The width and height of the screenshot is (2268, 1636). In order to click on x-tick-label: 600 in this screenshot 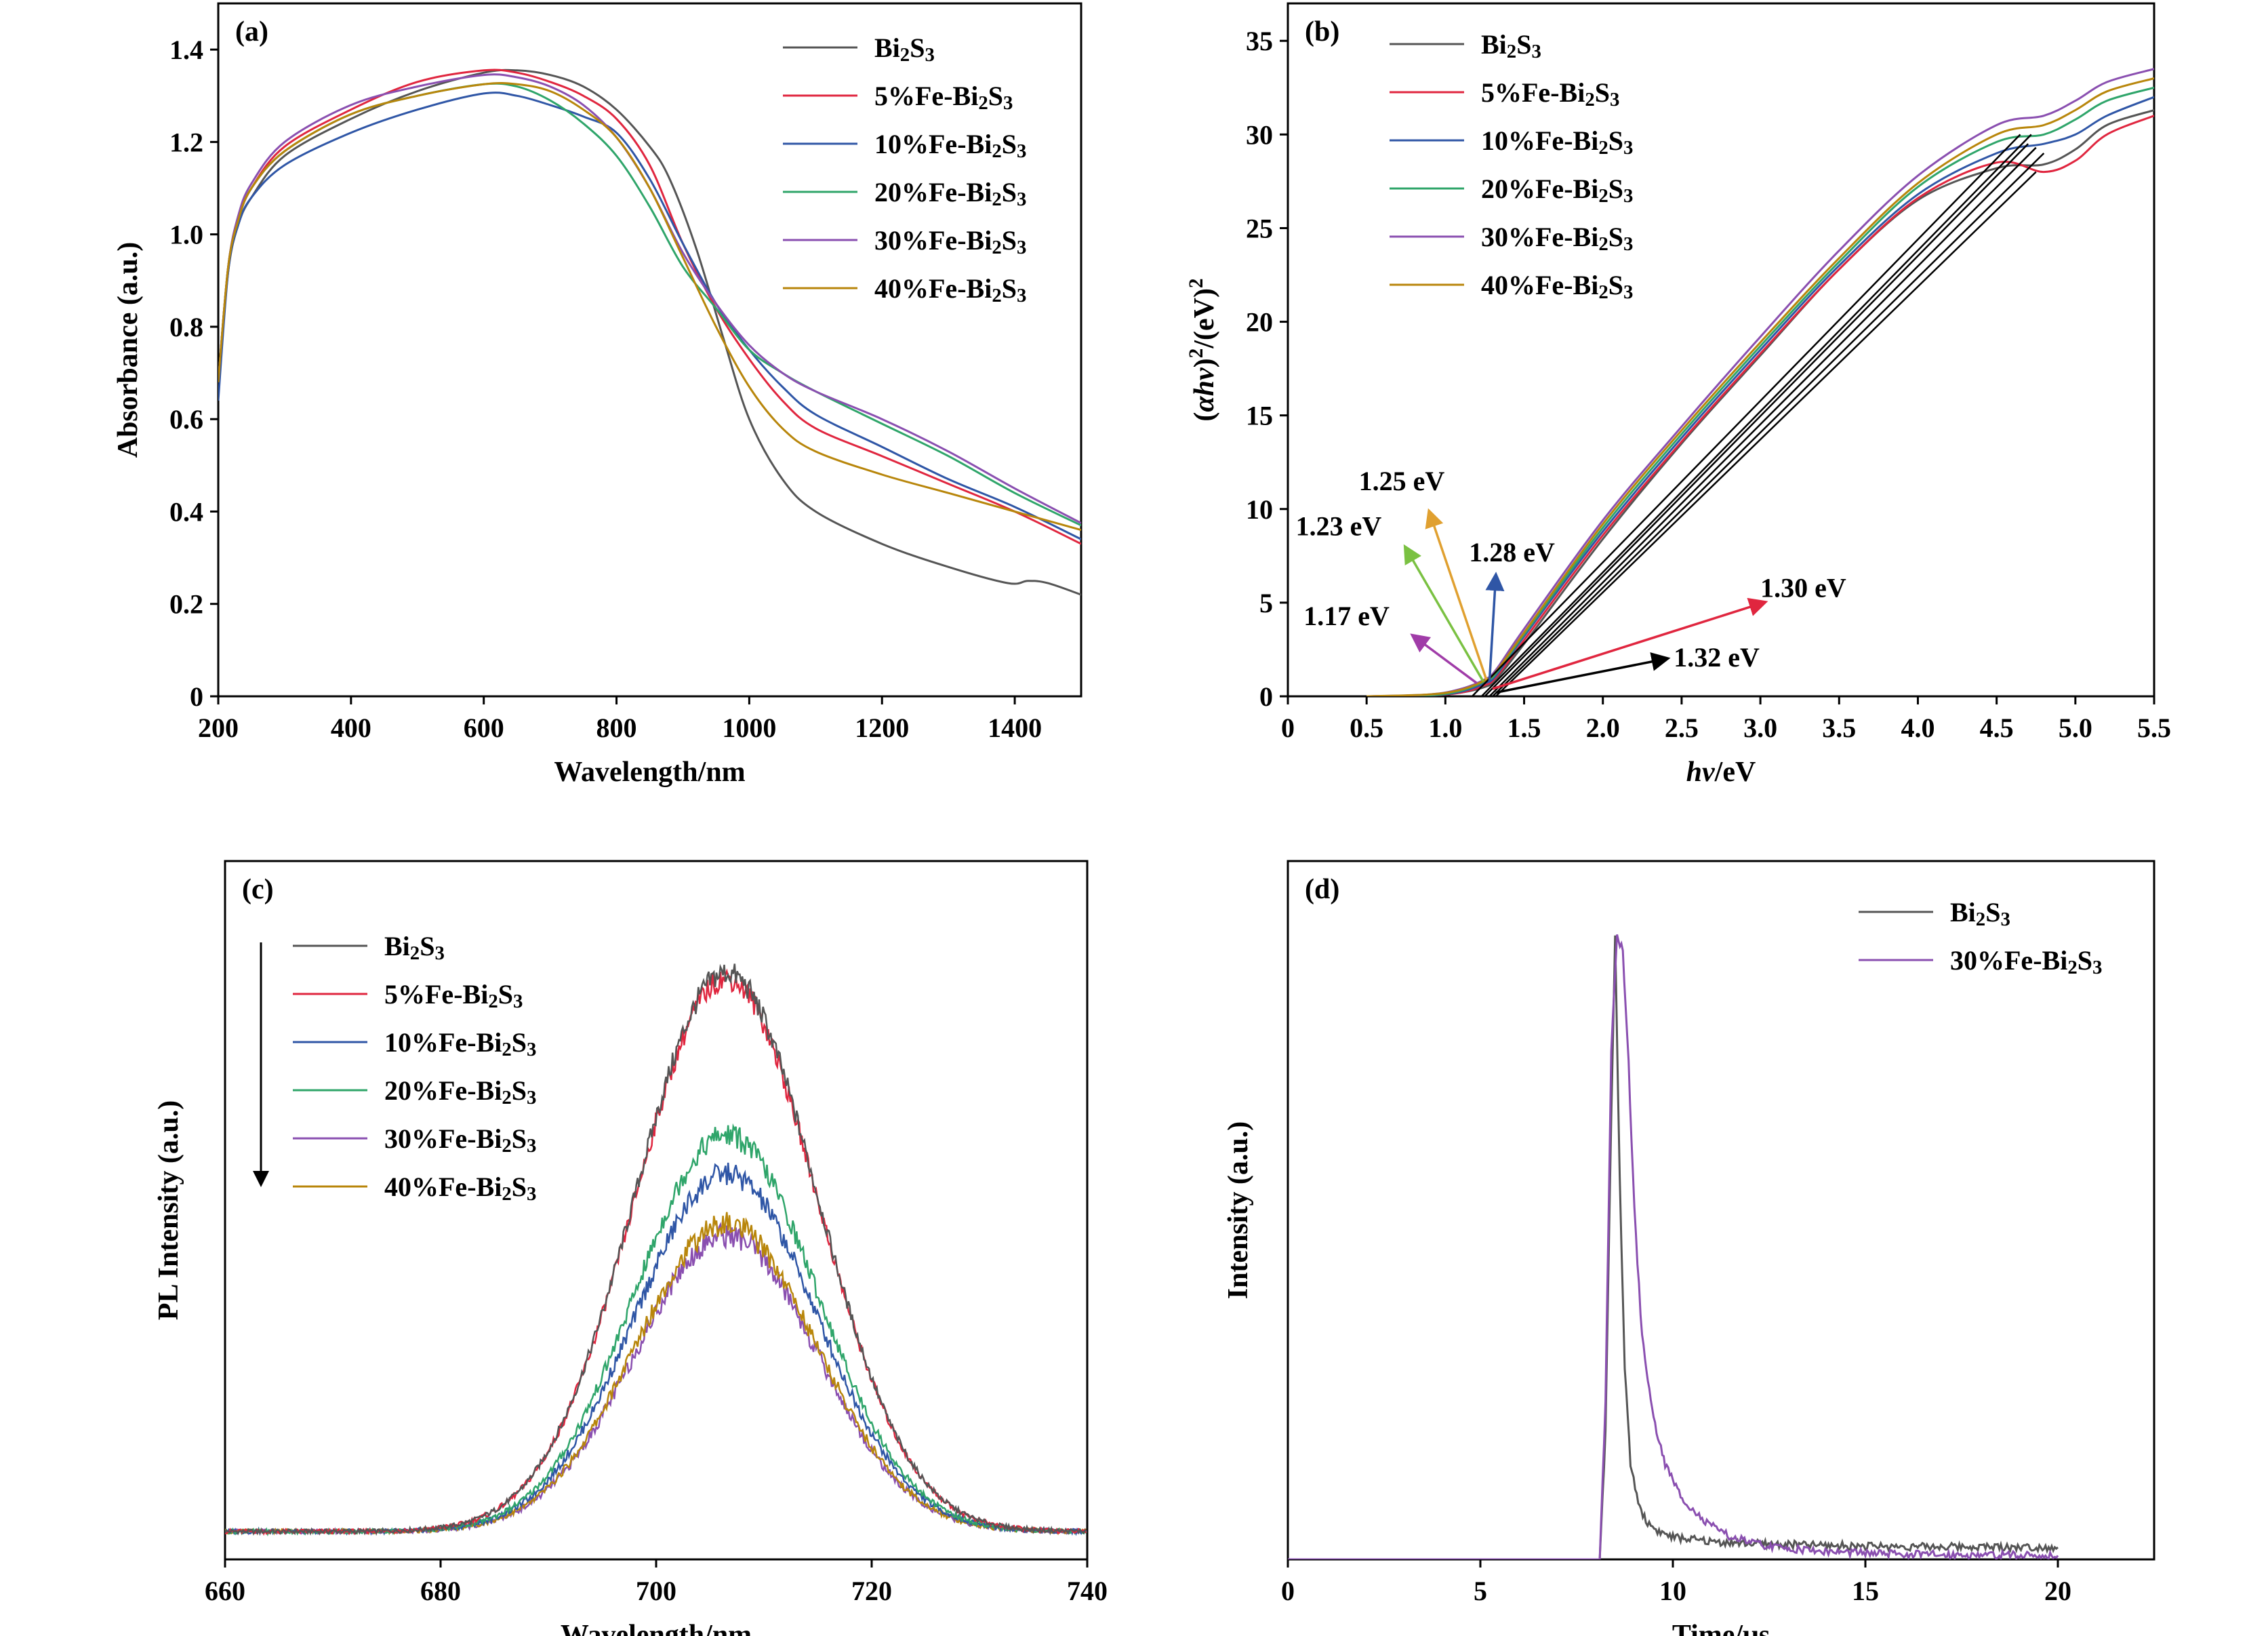, I will do `click(484, 728)`.